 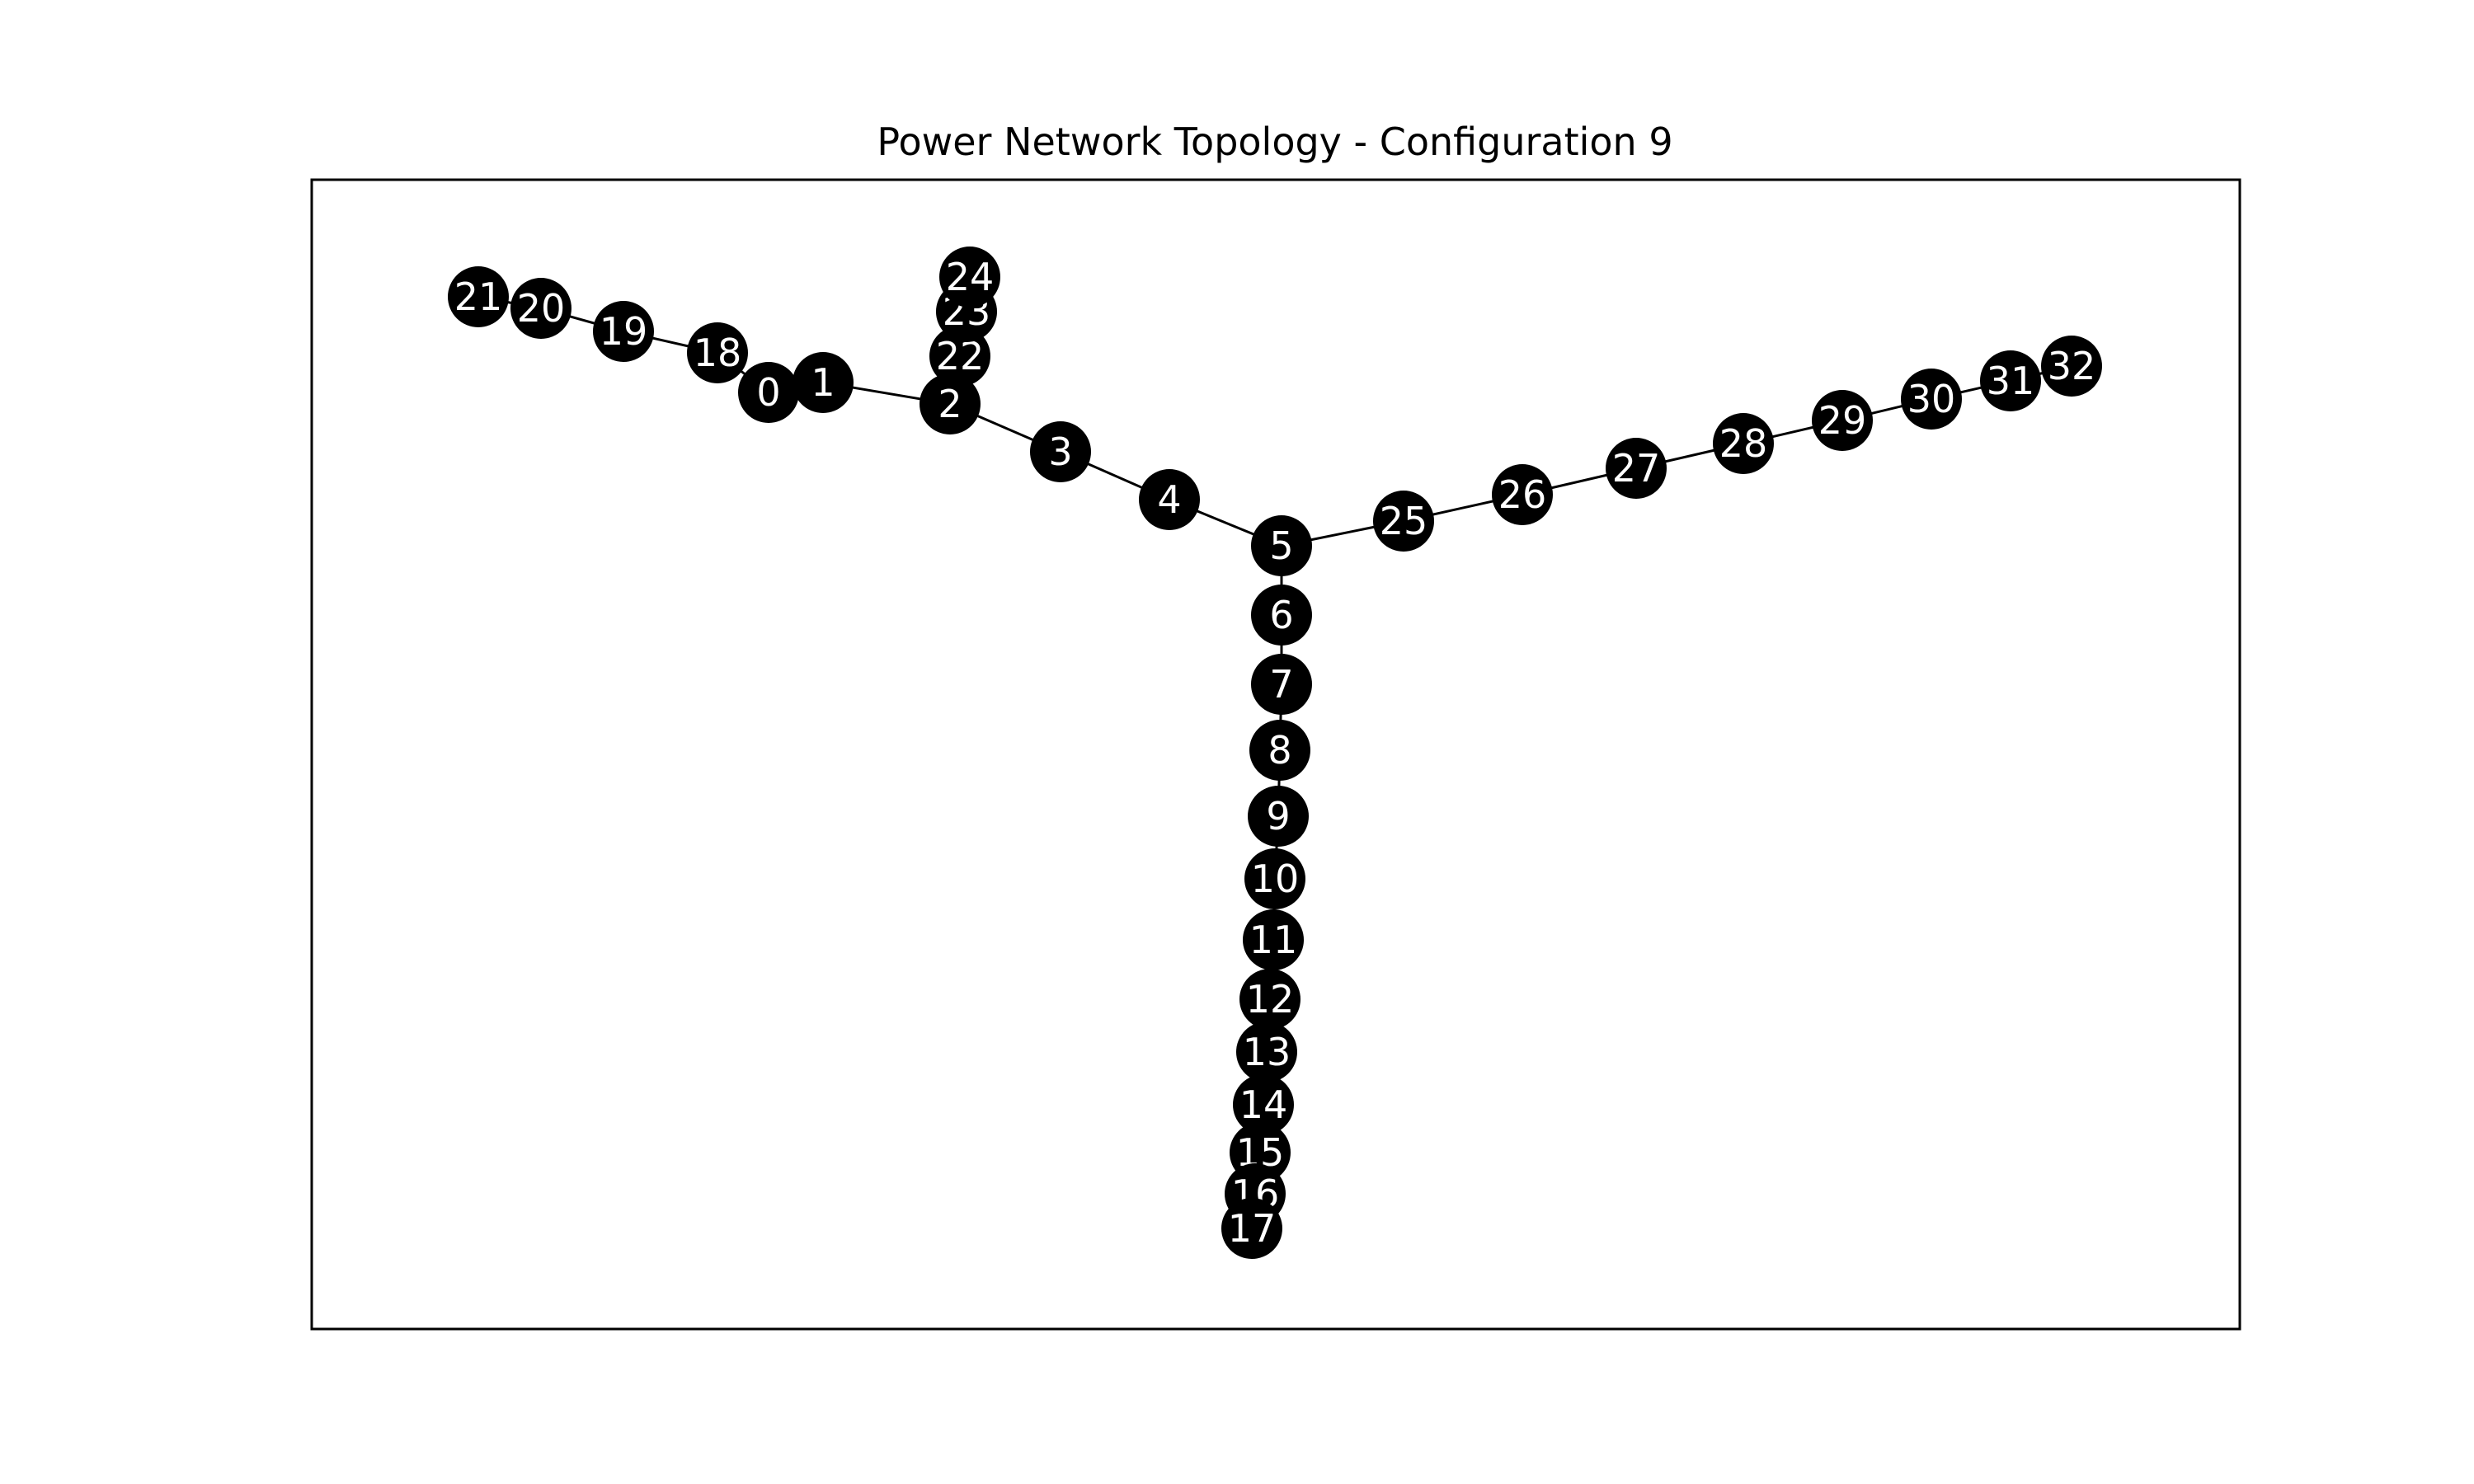 I want to click on node-label: 2, so click(x=950, y=404).